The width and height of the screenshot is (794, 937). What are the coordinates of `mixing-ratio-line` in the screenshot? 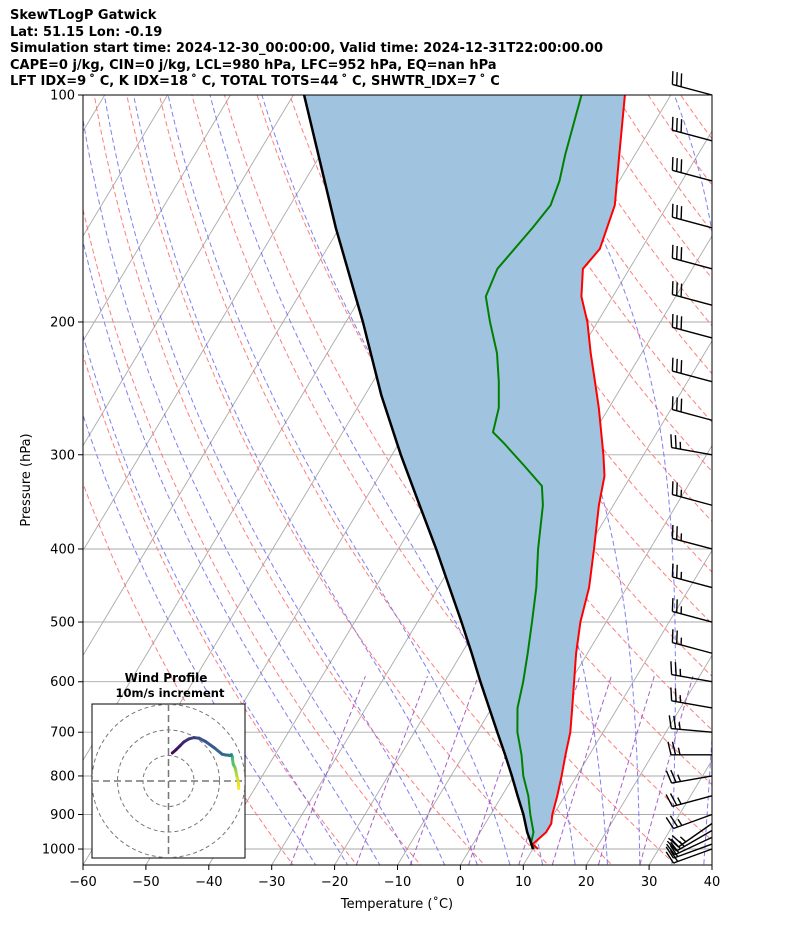 It's located at (391, 770).